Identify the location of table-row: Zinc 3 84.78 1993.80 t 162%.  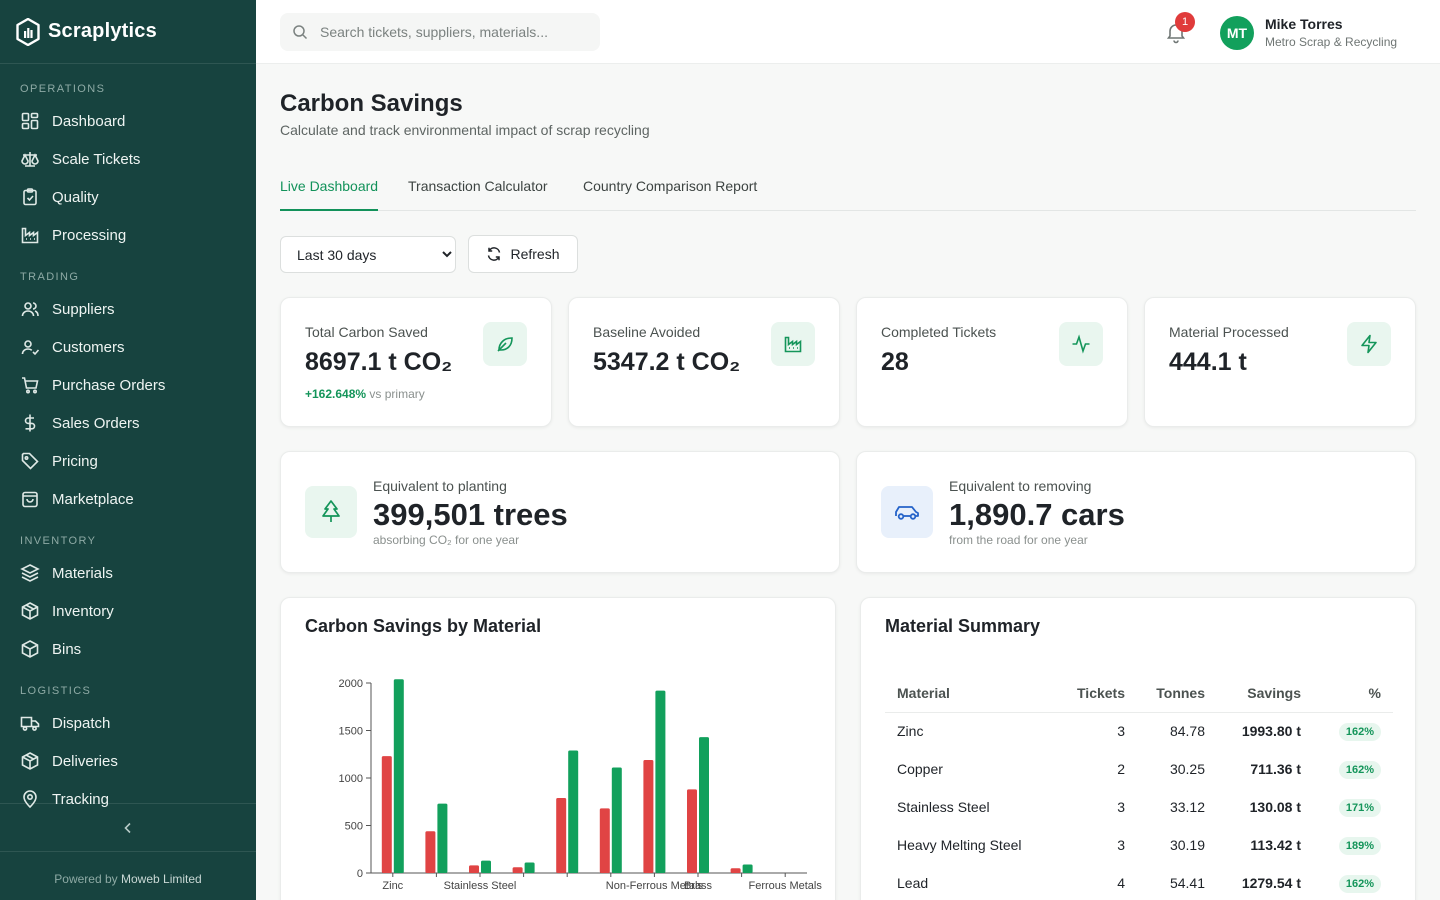
(1139, 731).